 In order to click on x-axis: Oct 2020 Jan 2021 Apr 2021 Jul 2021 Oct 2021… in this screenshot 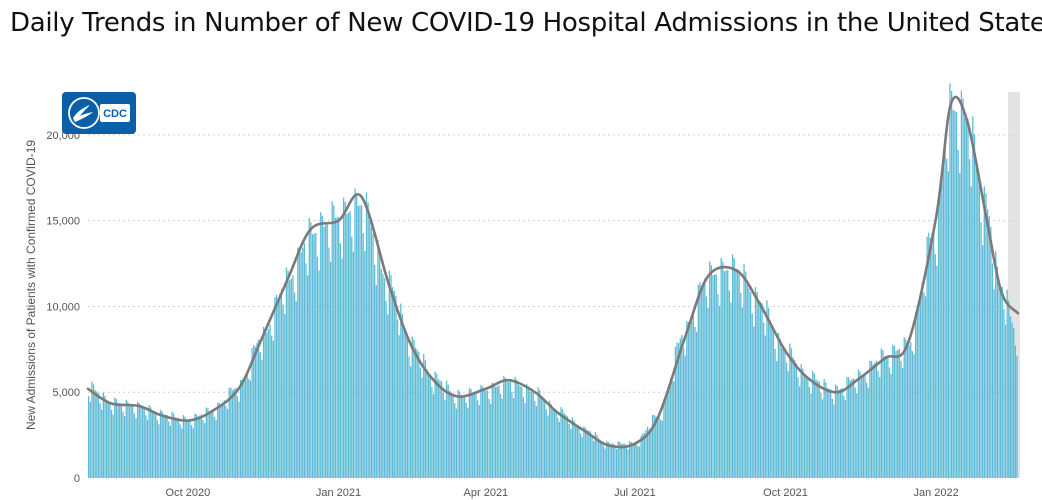, I will do `click(562, 493)`.